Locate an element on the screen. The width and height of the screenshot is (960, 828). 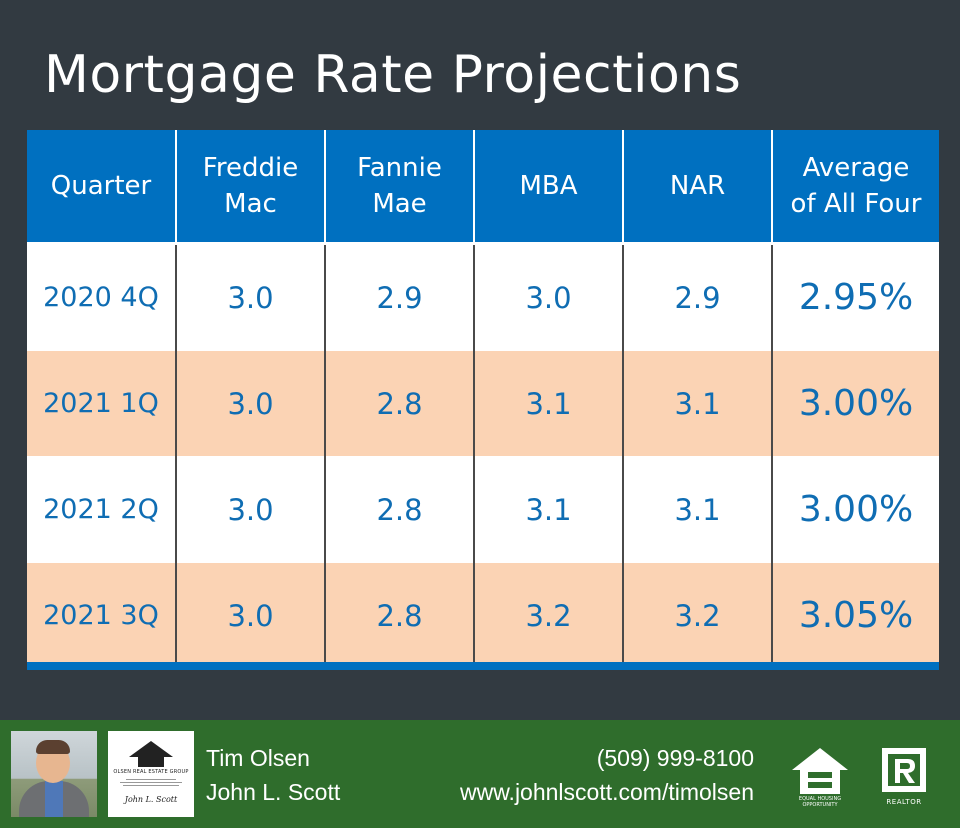
header-line: Fannie is located at coordinates (399, 168).